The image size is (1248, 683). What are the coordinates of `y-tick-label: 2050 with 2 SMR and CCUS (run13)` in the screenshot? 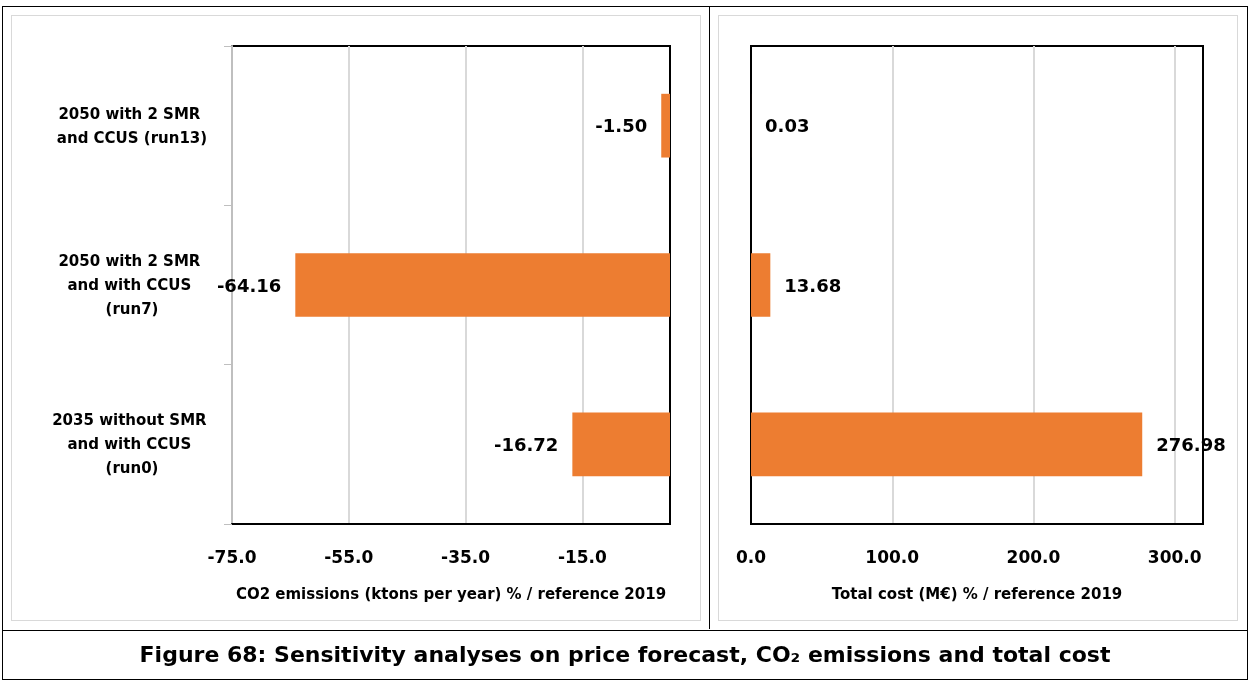 It's located at (132, 125).